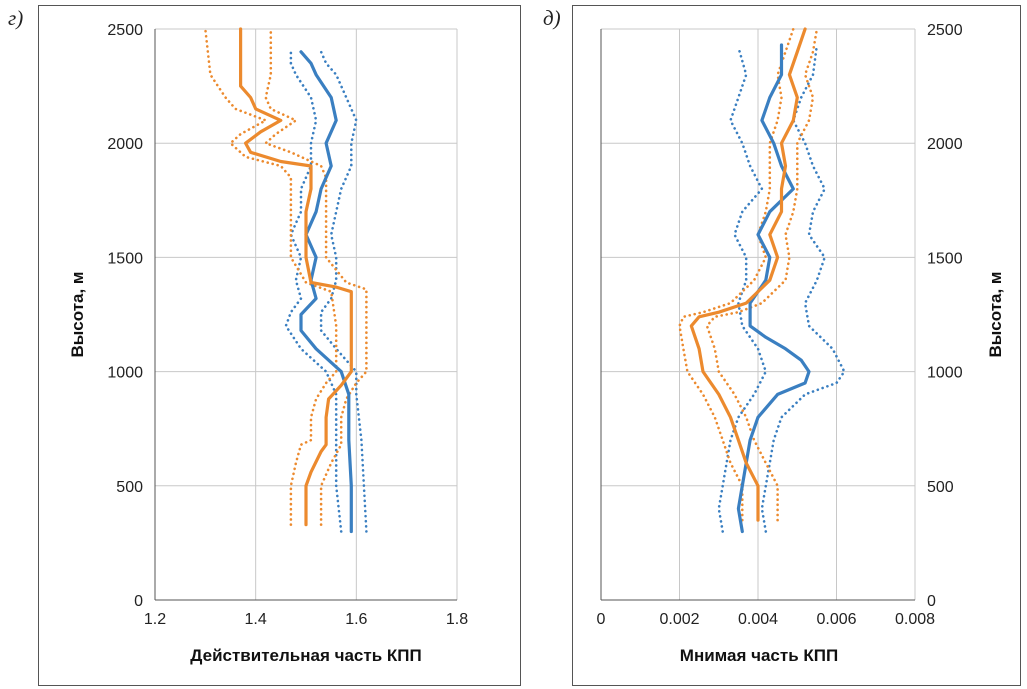 This screenshot has width=1027, height=689. What do you see at coordinates (915, 619) in the screenshot?
I see `right-x-tick-label: 0.008` at bounding box center [915, 619].